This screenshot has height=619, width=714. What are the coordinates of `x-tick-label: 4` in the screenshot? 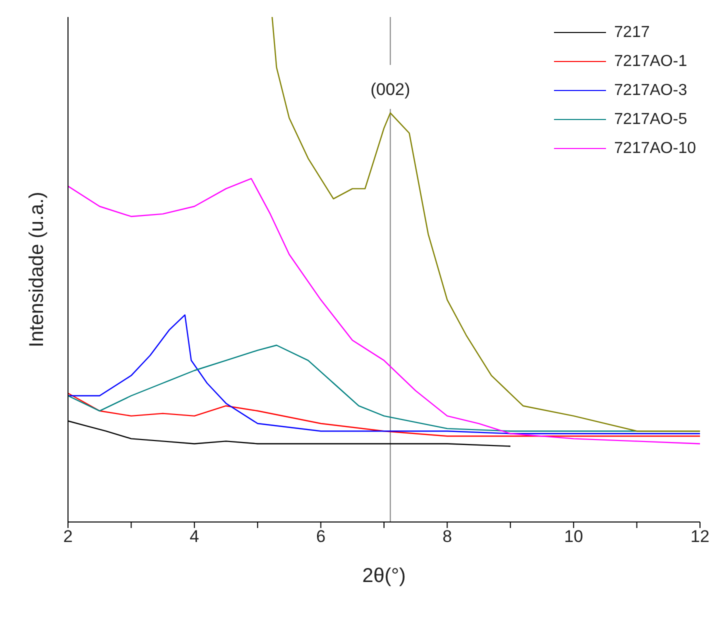 It's located at (195, 536).